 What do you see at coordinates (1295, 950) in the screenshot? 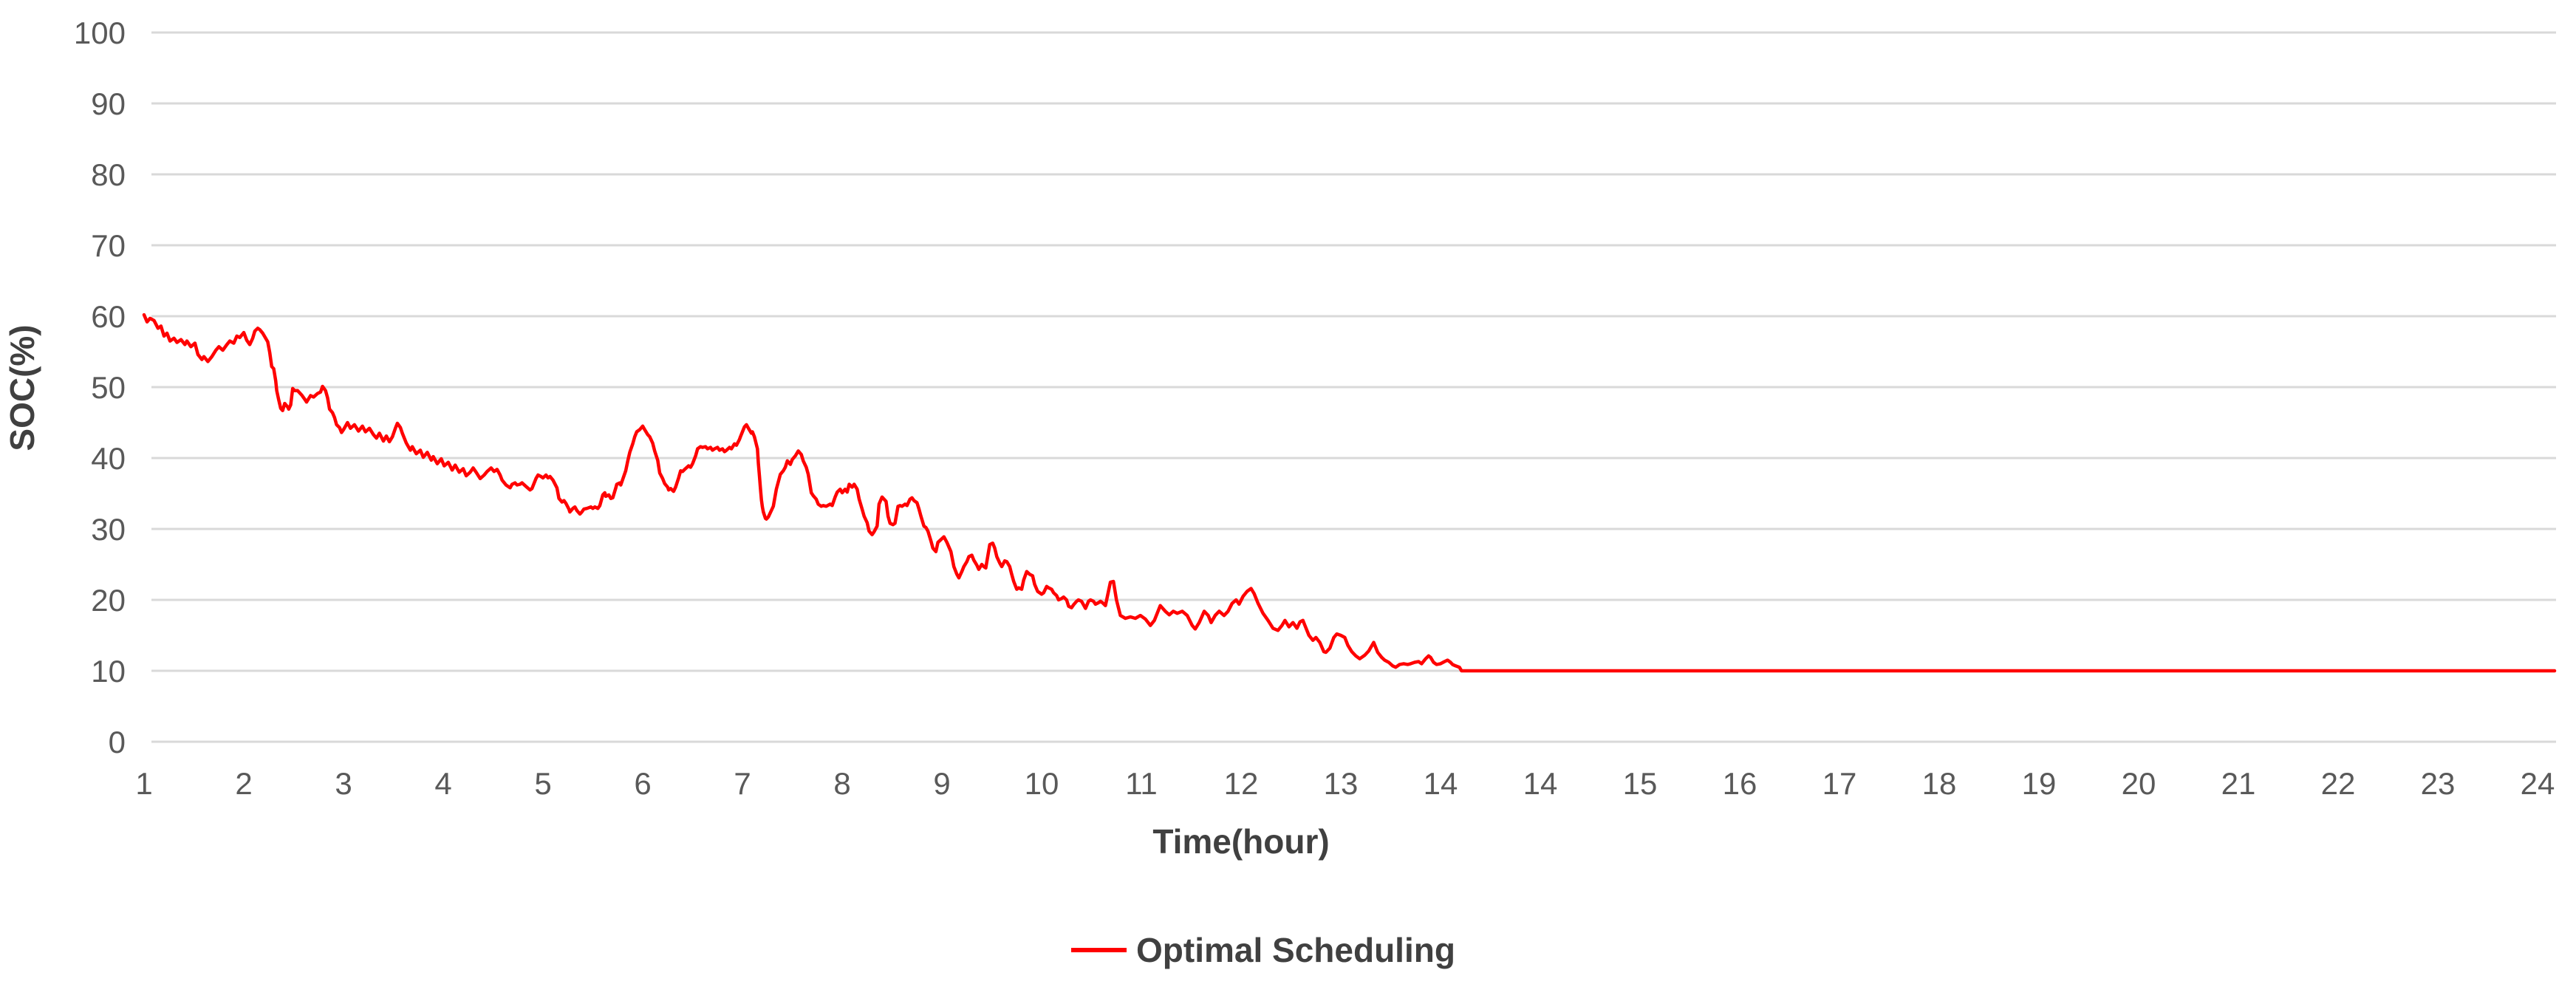
I see `legend-label: Optimal Scheduling` at bounding box center [1295, 950].